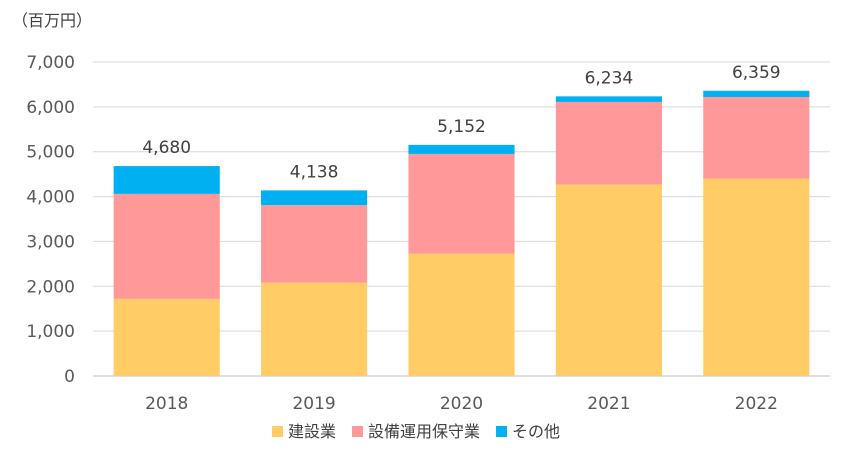  I want to click on legend-label: 設備運用保守業, so click(424, 431).